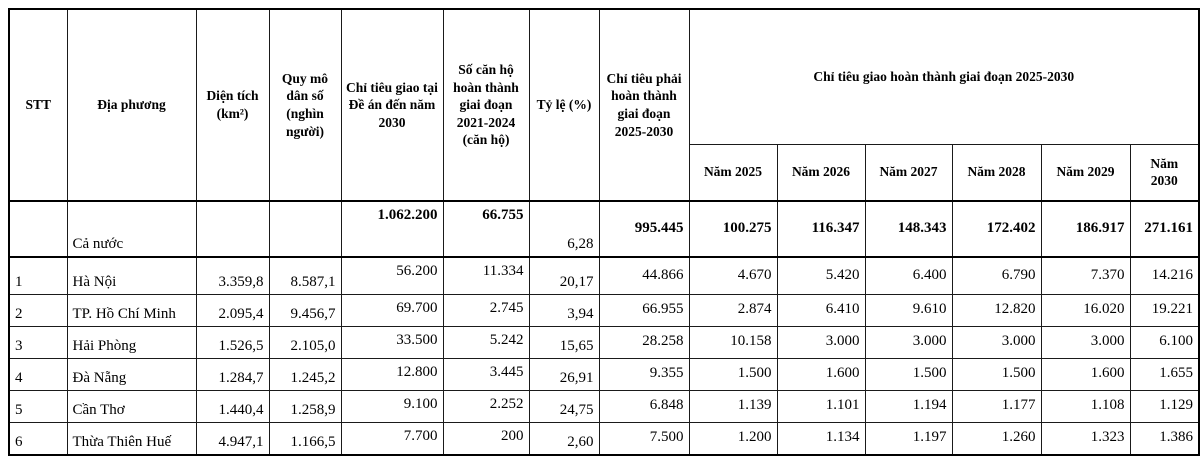 This screenshot has height=460, width=1200. I want to click on cell-year-2030: 14.216, so click(1164, 275).